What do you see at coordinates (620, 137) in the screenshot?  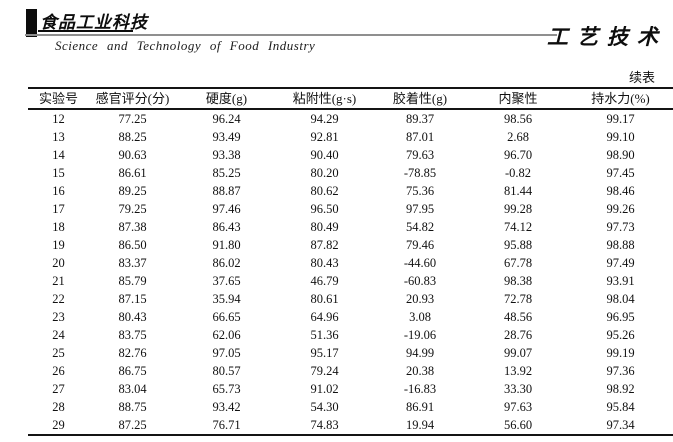 I see `table-cell: 99.10` at bounding box center [620, 137].